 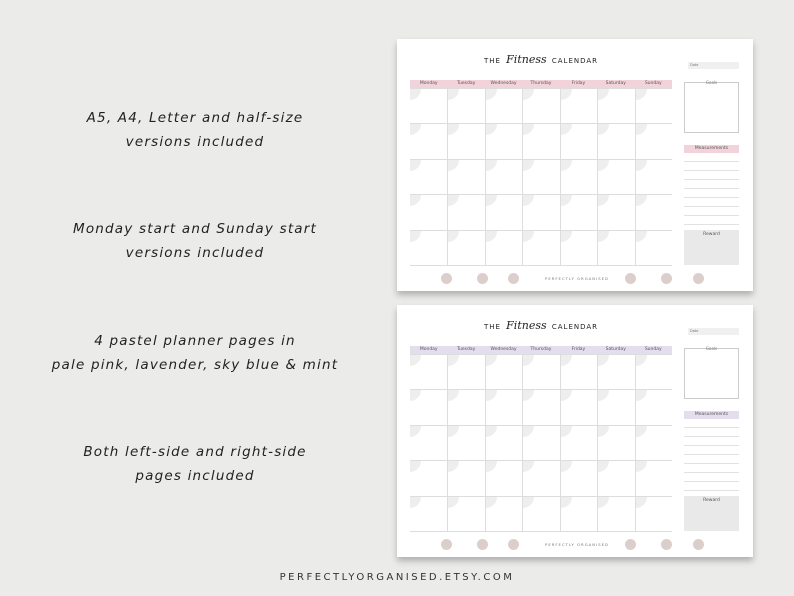 What do you see at coordinates (428, 83) in the screenshot?
I see `weekday-label: Monday` at bounding box center [428, 83].